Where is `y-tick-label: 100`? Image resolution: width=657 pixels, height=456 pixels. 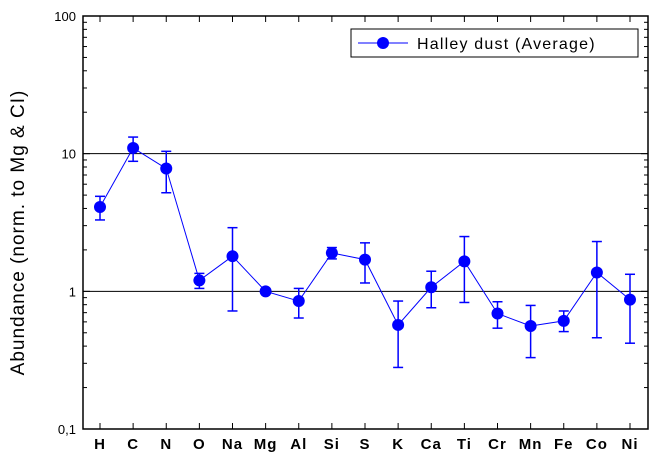 y-tick-label: 100 is located at coordinates (65, 16).